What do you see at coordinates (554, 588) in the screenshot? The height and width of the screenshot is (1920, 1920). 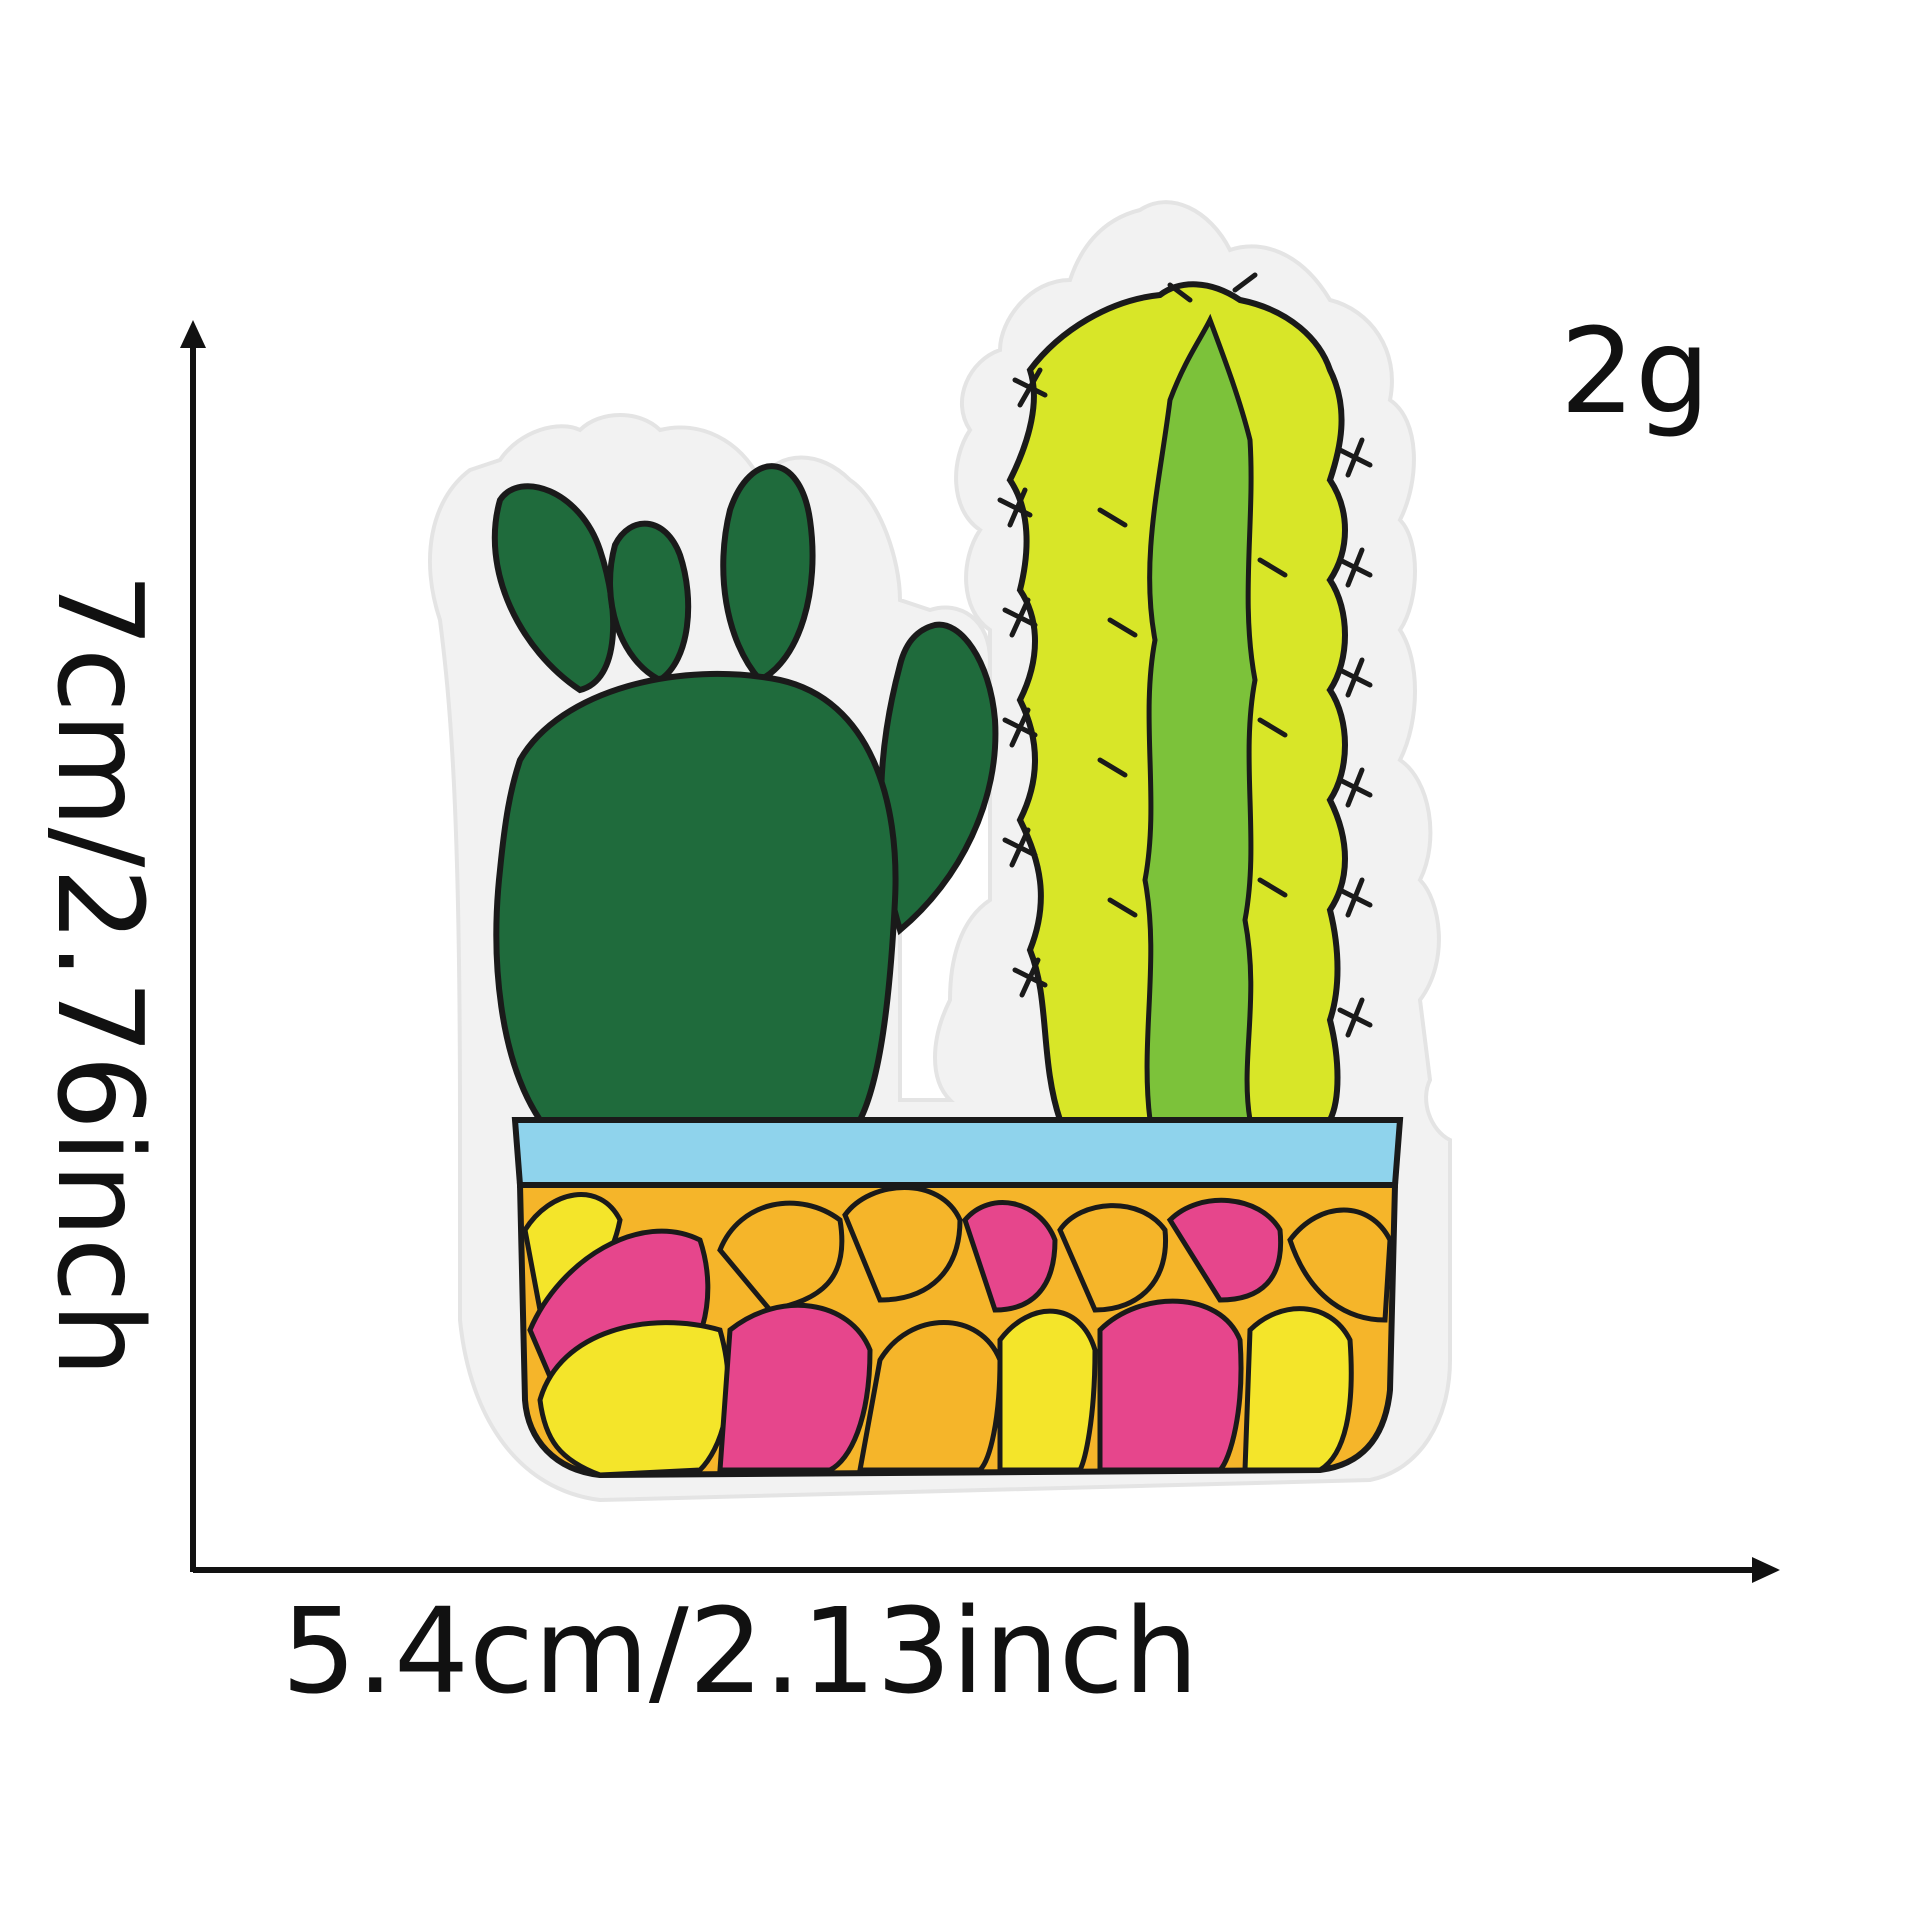 I see `paddle-ear-left` at bounding box center [554, 588].